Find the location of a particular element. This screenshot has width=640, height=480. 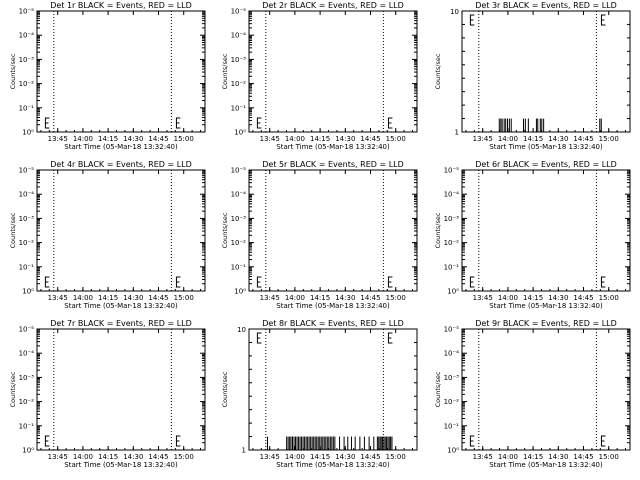

panel-title: Det 7r BLACK = Events, RED = LLD is located at coordinates (121, 323).